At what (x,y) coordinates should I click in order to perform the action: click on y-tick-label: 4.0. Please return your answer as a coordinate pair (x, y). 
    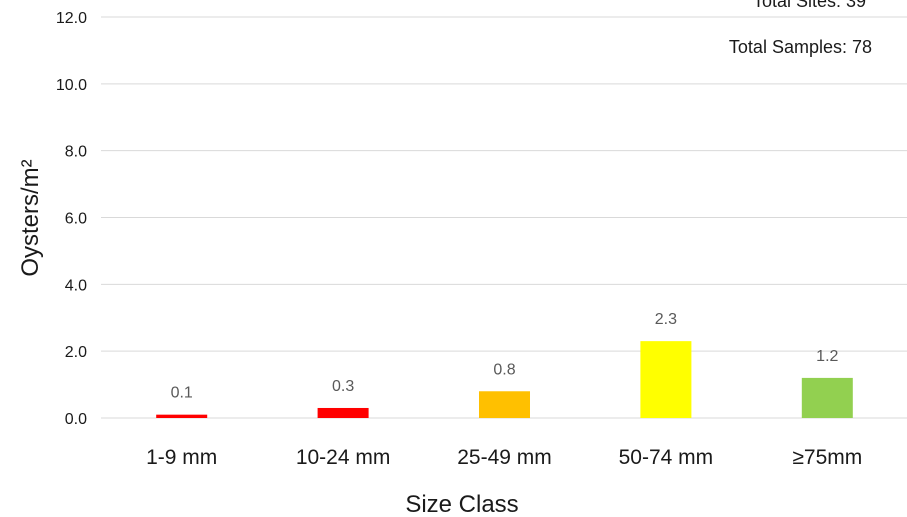
    Looking at the image, I should click on (76, 285).